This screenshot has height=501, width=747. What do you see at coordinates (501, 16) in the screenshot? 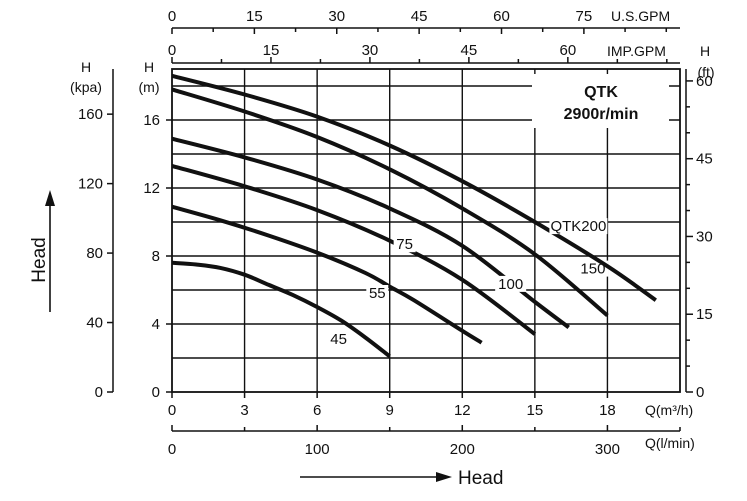
I see `x-tick-label-usgpm: 60` at bounding box center [501, 16].